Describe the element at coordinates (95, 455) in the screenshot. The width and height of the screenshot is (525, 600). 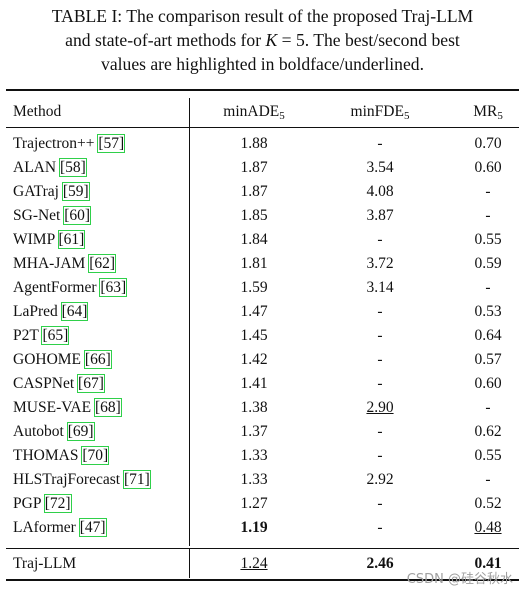
I see `citation-link: [70]` at that location.